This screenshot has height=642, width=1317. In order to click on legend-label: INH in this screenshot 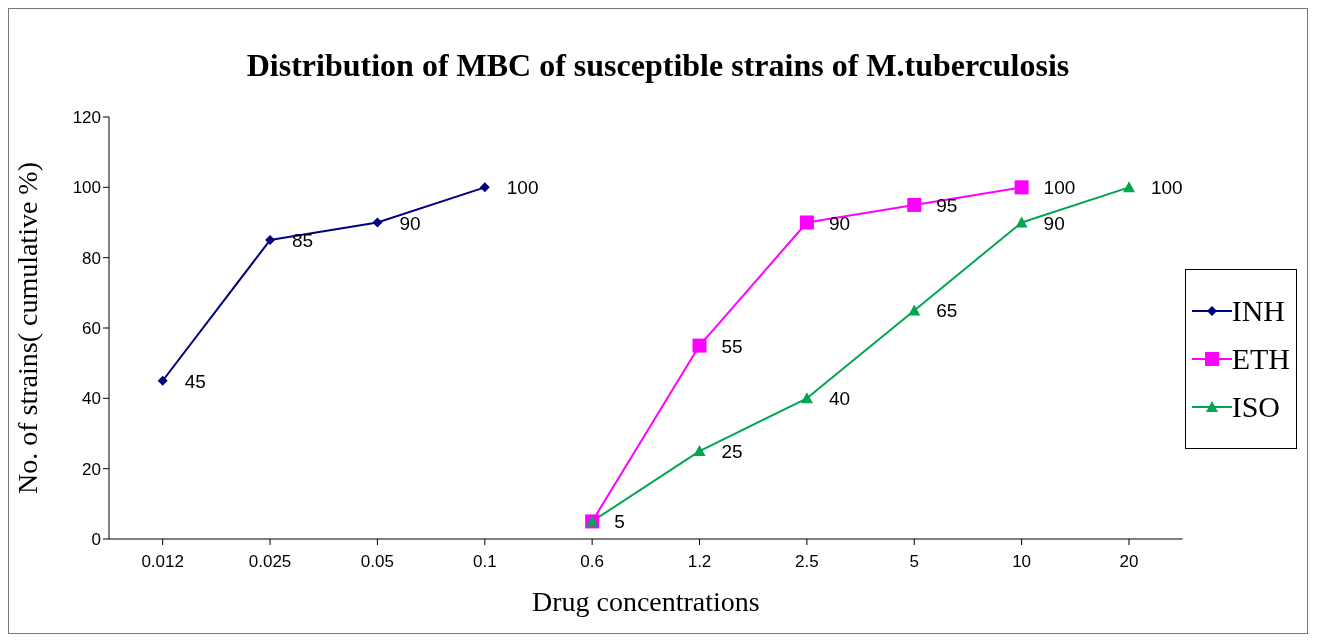, I will do `click(1258, 311)`.